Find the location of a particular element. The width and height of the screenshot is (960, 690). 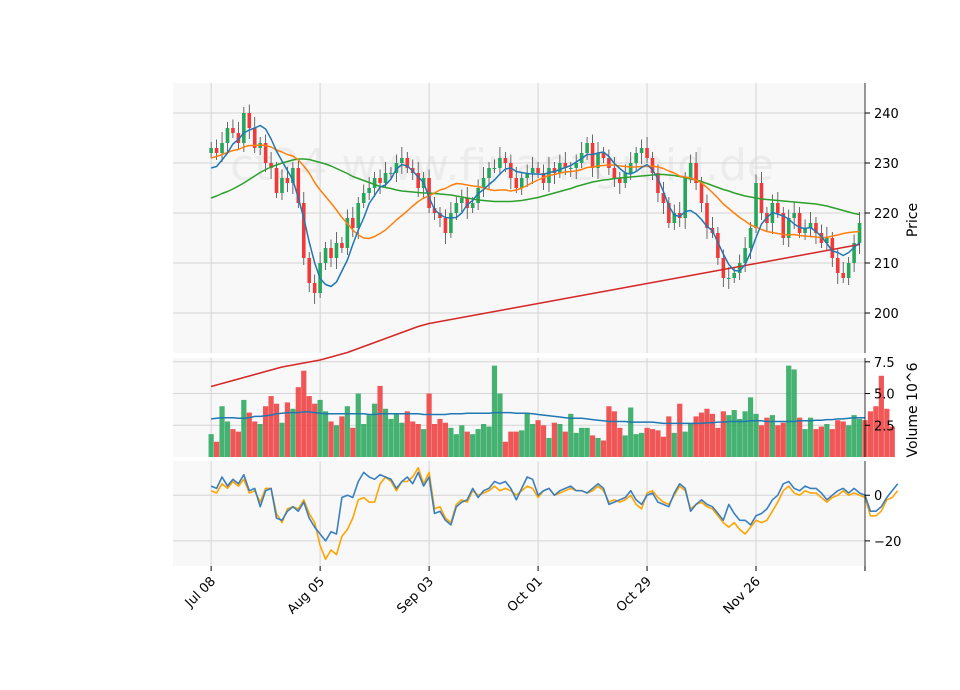

price-tick-label: 240 is located at coordinates (886, 114).